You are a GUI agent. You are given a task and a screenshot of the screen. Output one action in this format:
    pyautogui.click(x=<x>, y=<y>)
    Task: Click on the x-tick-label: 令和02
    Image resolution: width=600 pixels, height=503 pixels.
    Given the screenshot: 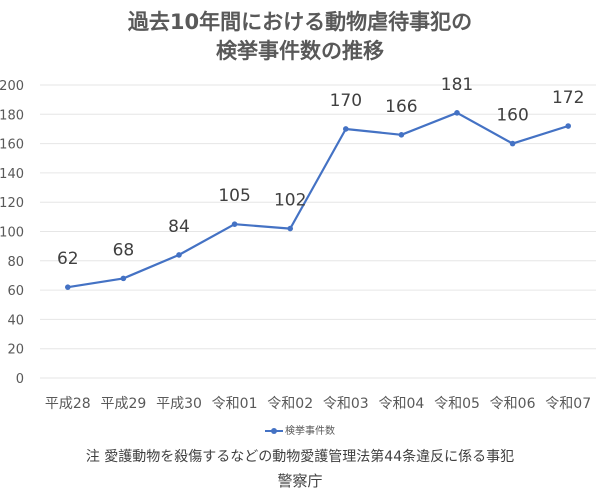 What is the action you would take?
    pyautogui.click(x=290, y=404)
    